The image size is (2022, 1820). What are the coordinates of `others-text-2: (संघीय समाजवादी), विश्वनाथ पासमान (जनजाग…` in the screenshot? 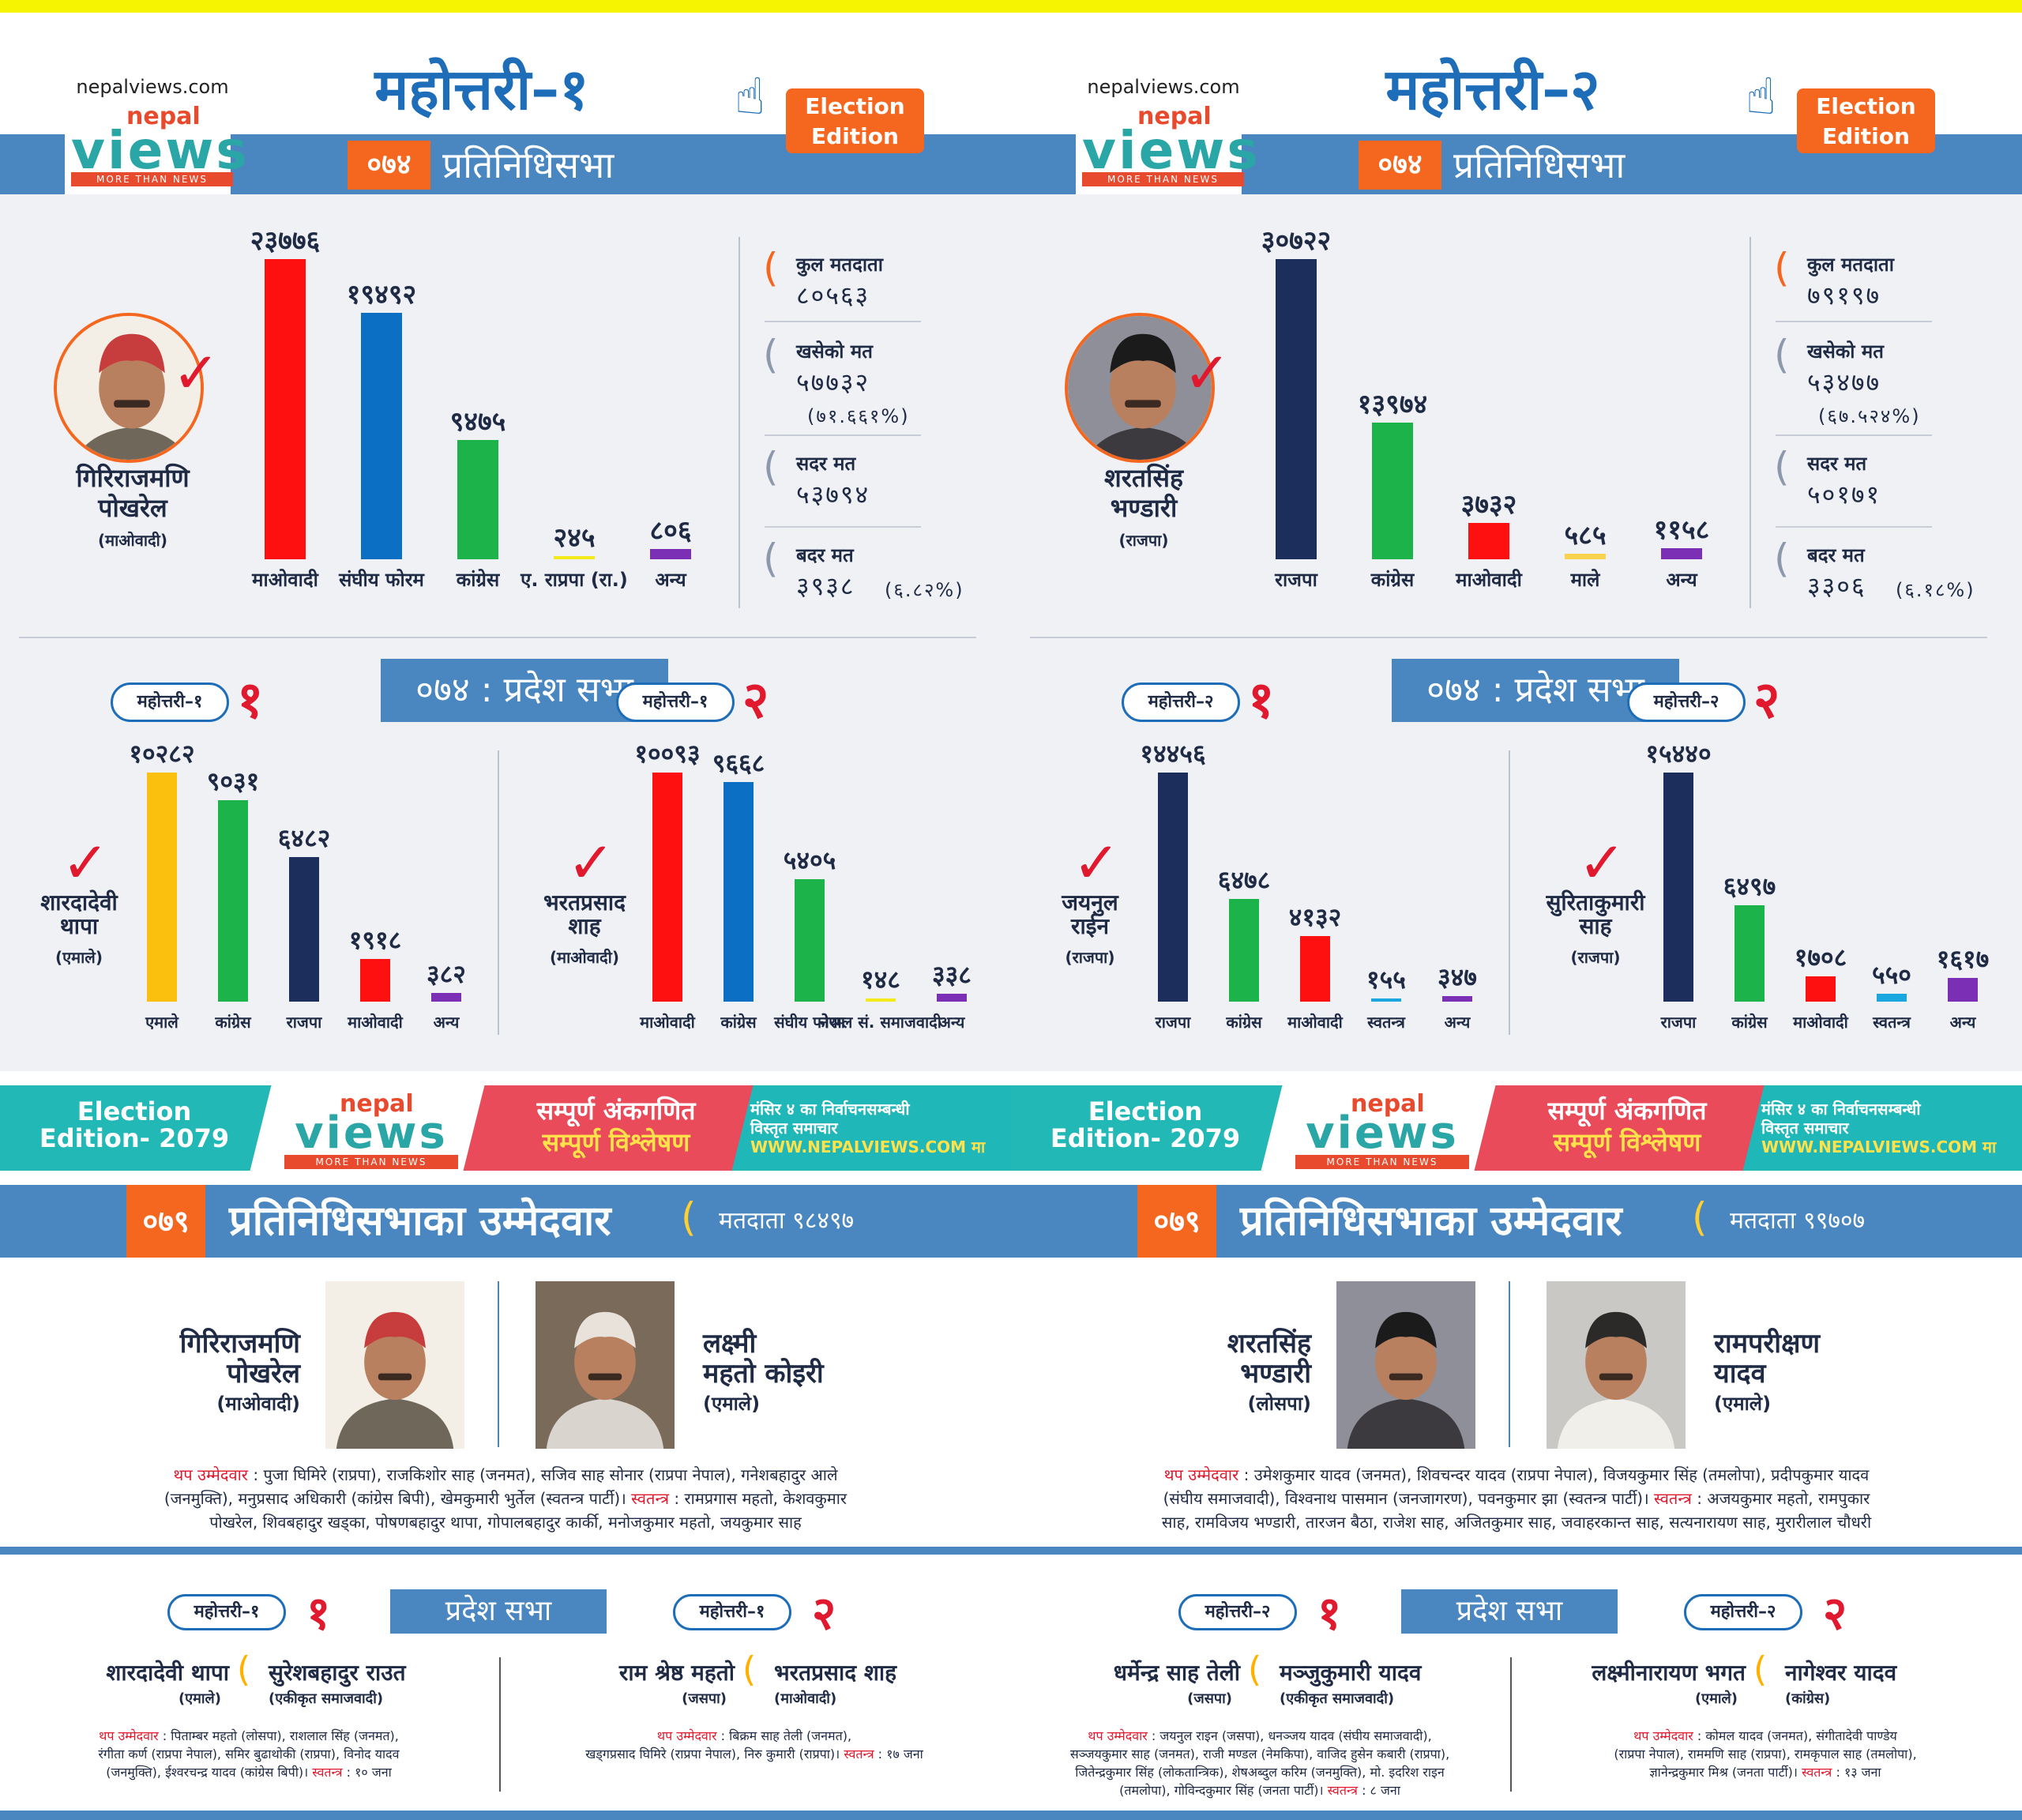 It's located at (1406, 1498).